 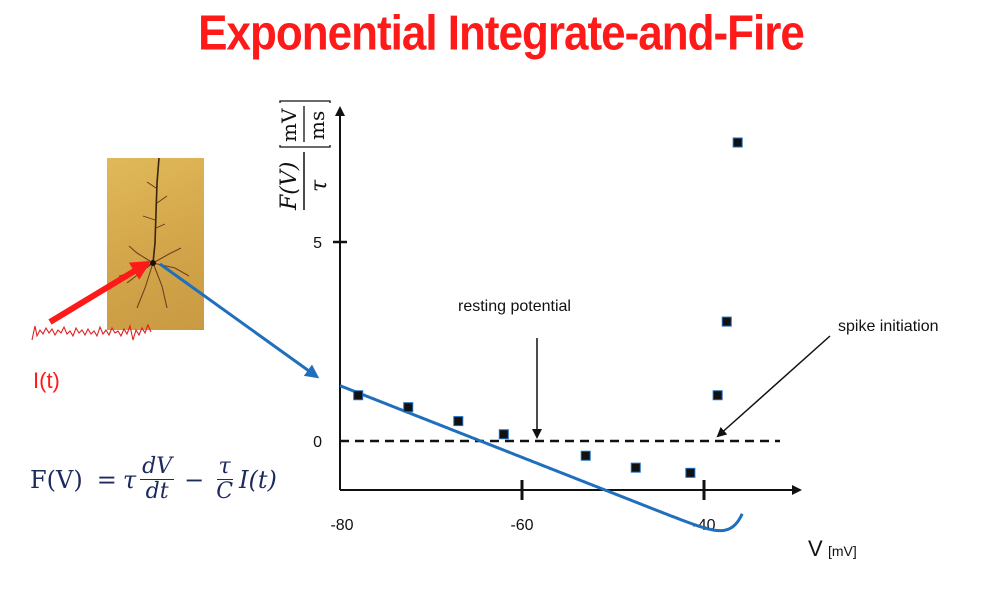 I want to click on input-current-label: I(t), so click(x=46, y=380).